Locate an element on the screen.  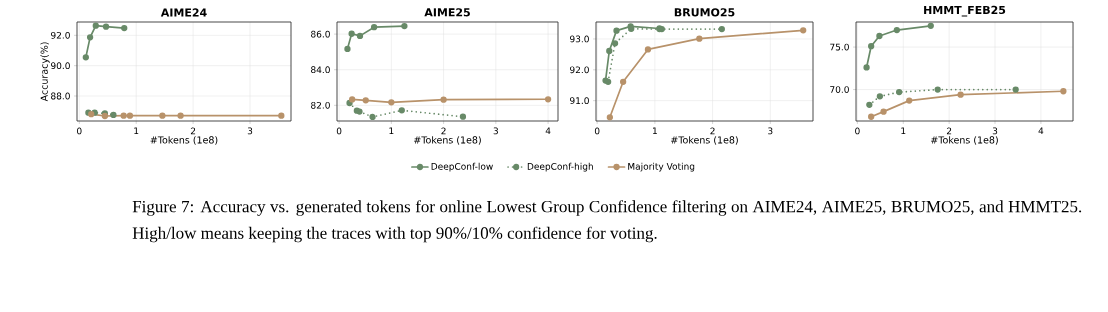
y-tick-label: 75.0 is located at coordinates (839, 47).